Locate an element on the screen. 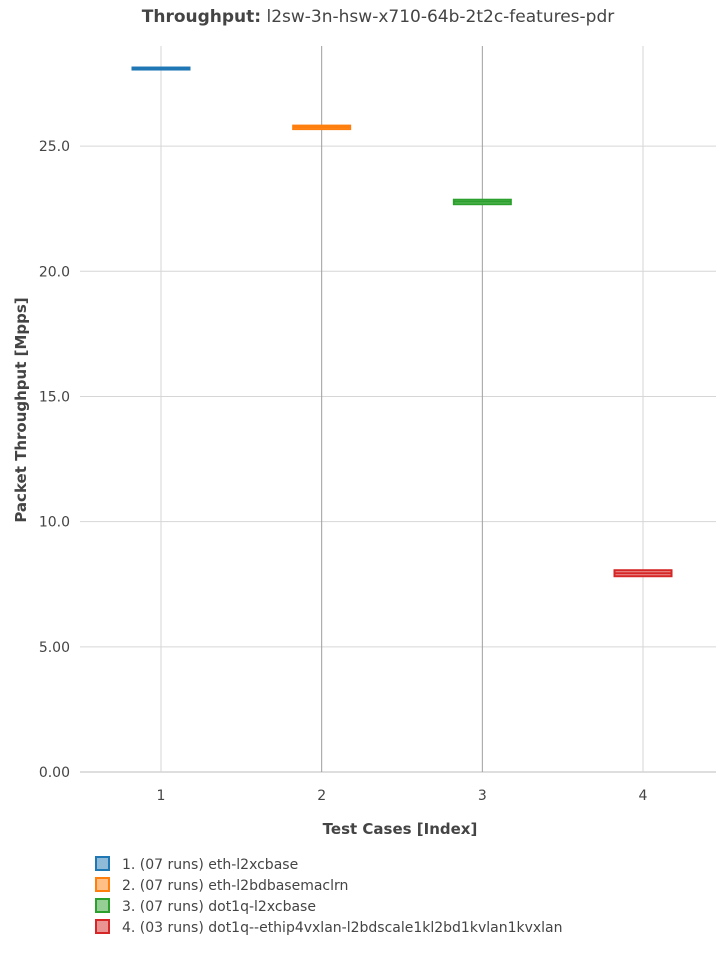 Image resolution: width=716 pixels, height=958 pixels. legend-label: 1. (07 runs) eth-l2xcbase is located at coordinates (210, 865).